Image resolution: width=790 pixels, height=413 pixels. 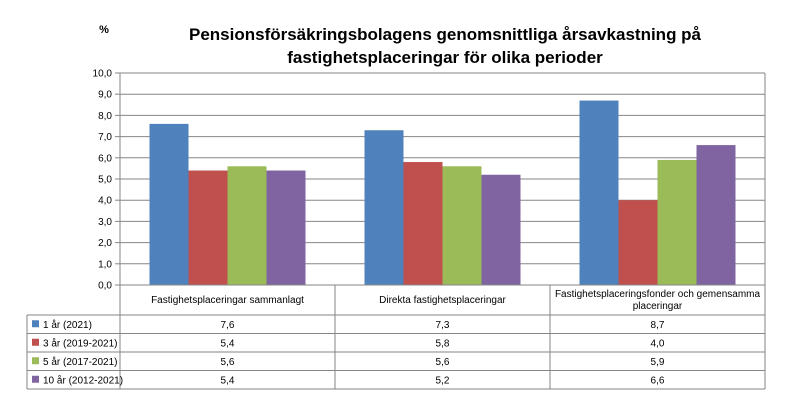 I want to click on legend-label: 10 år (2012-2021), so click(x=83, y=380).